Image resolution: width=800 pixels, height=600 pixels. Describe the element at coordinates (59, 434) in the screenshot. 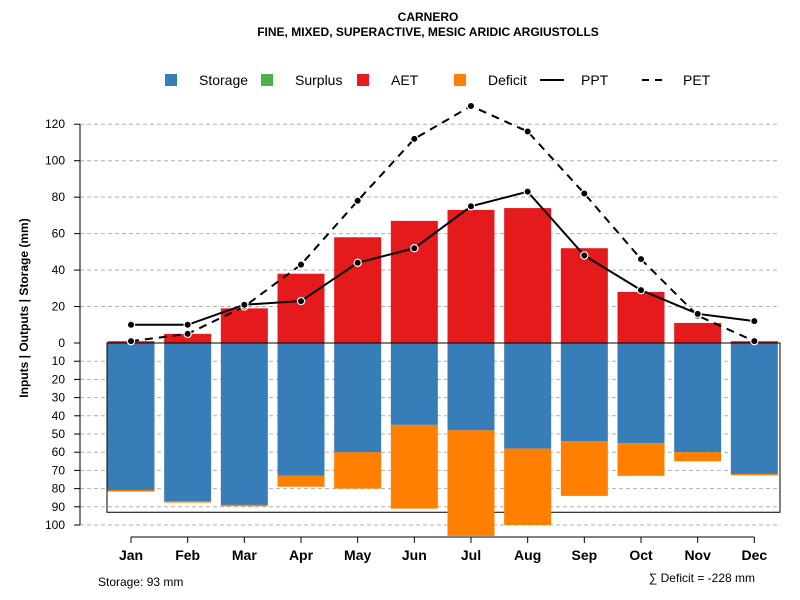

I see `y-tick-label: 50` at that location.